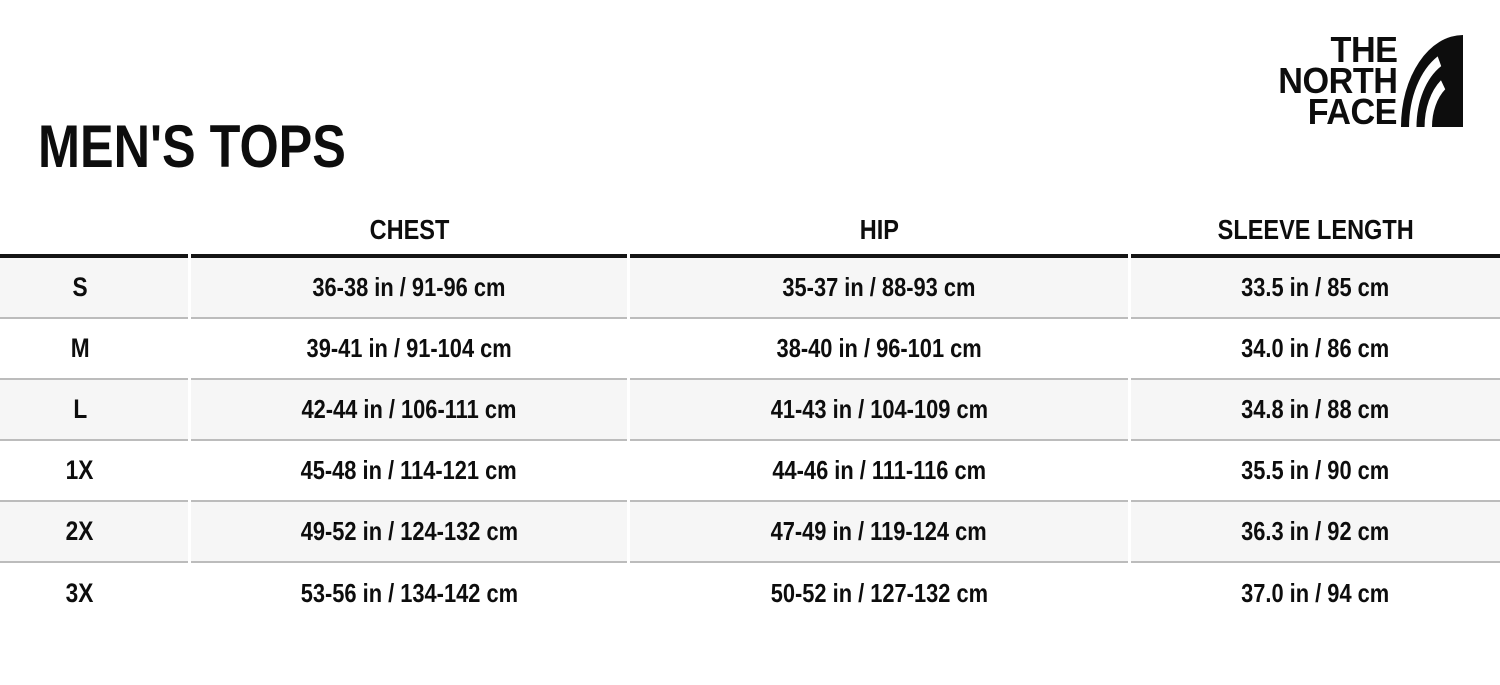  Describe the element at coordinates (1315, 593) in the screenshot. I see `sleeve-value: 37.0 in / 94 cm` at that location.